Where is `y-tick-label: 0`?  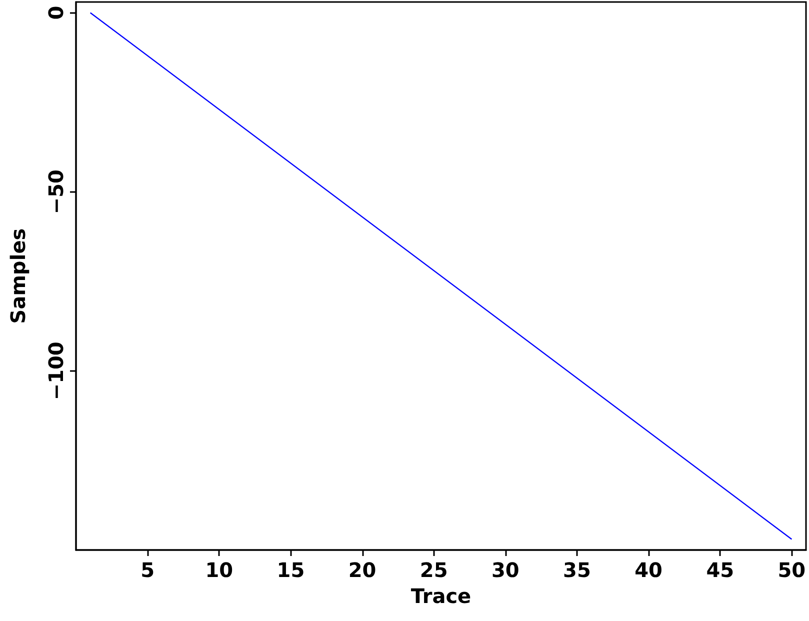
y-tick-label: 0 is located at coordinates (56, 13).